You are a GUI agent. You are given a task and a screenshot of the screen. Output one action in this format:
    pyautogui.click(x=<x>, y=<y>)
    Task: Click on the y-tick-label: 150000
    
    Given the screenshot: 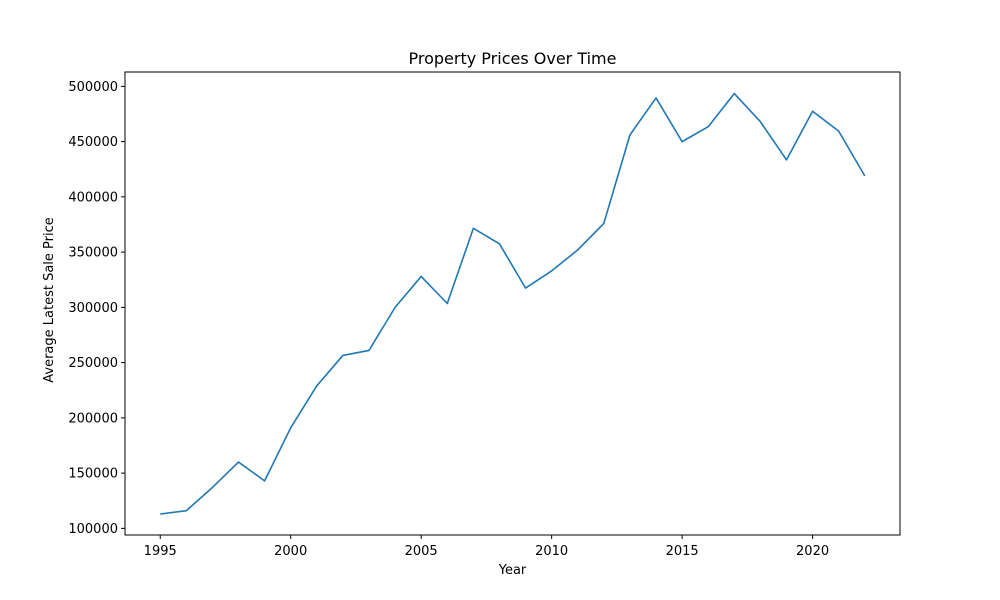 What is the action you would take?
    pyautogui.click(x=93, y=474)
    